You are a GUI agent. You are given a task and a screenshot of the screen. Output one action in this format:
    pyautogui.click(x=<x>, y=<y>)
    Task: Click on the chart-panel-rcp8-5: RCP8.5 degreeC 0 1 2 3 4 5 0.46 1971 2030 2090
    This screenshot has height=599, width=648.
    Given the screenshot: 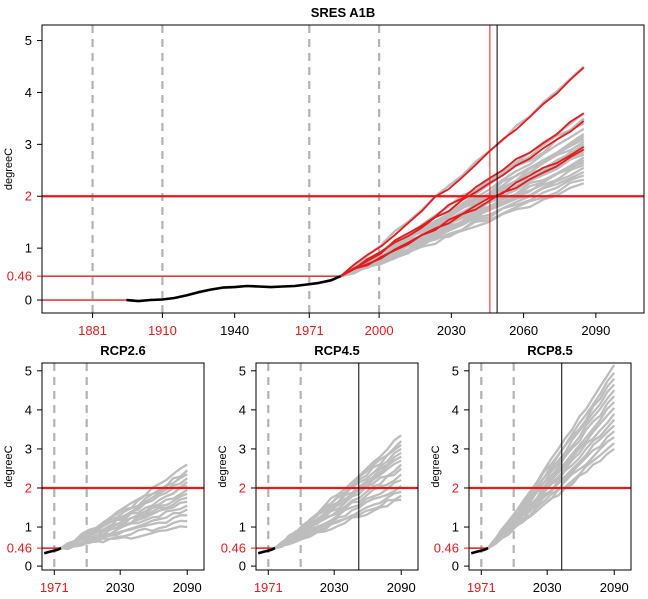 What is the action you would take?
    pyautogui.click(x=531, y=469)
    